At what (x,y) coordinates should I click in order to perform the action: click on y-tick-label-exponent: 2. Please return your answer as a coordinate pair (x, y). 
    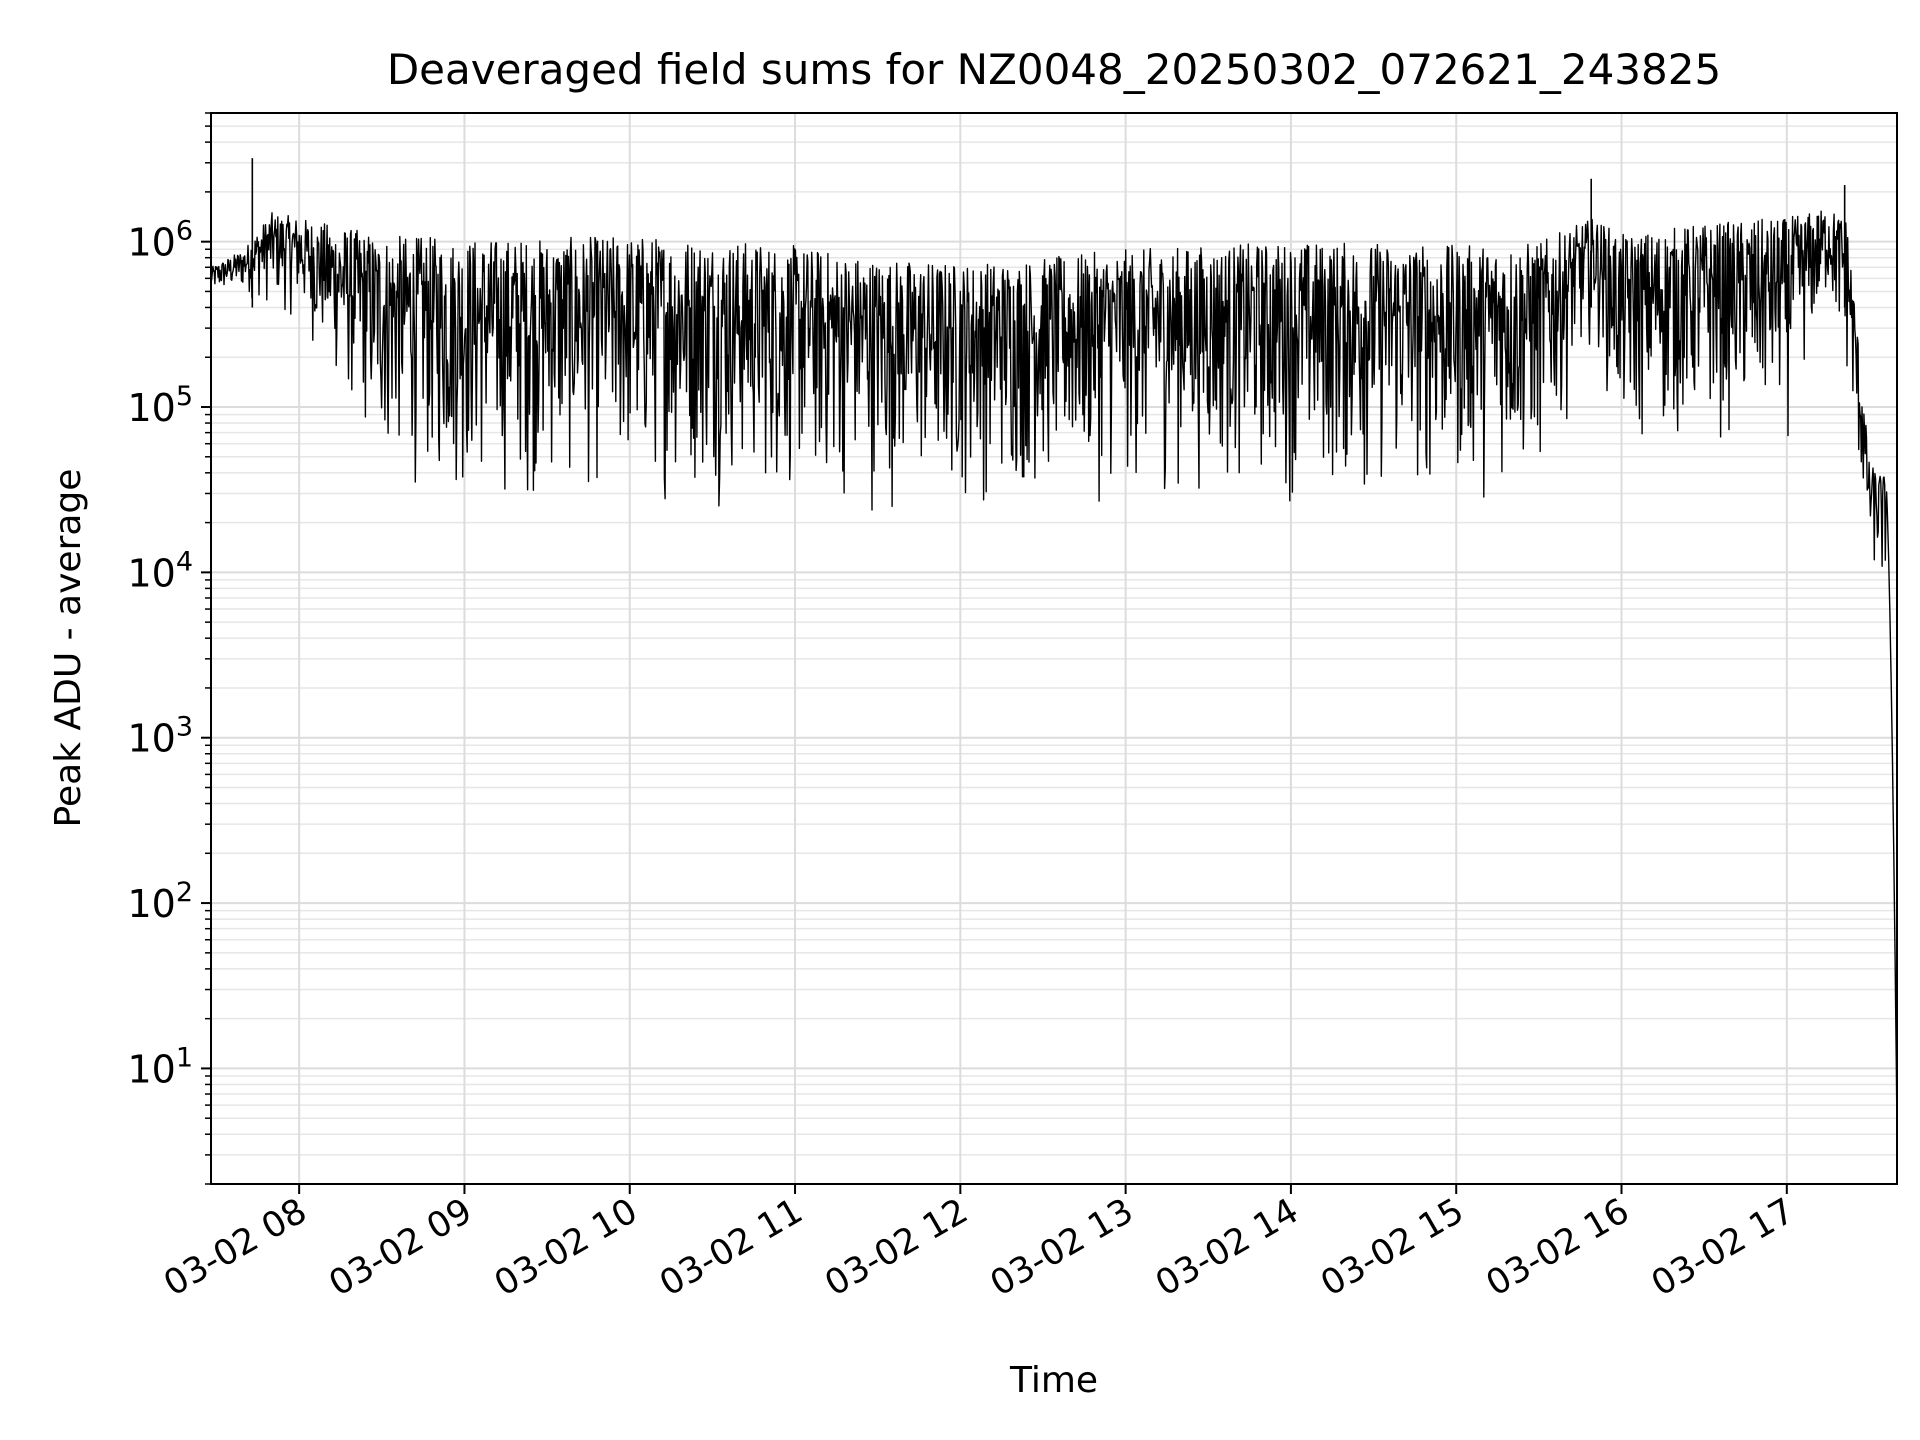
    Looking at the image, I should click on (184, 892).